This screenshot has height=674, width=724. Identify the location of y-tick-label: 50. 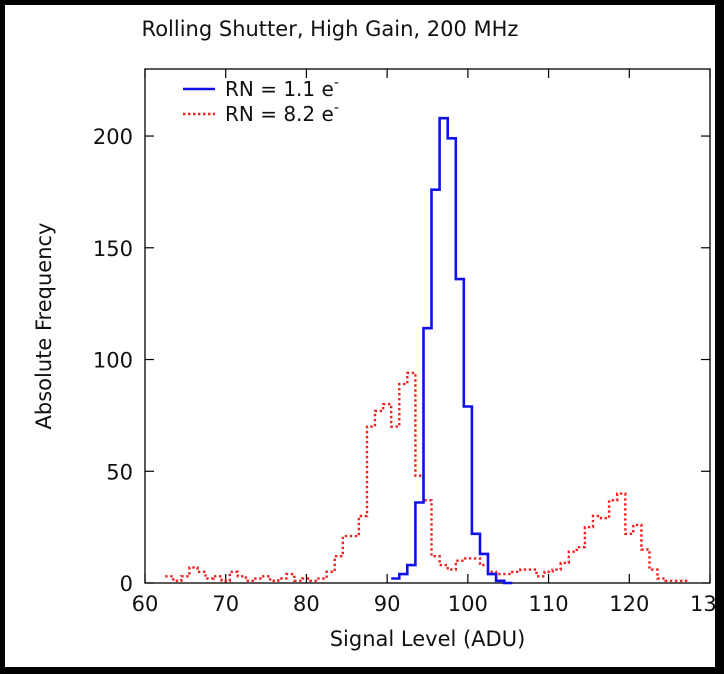
(119, 472).